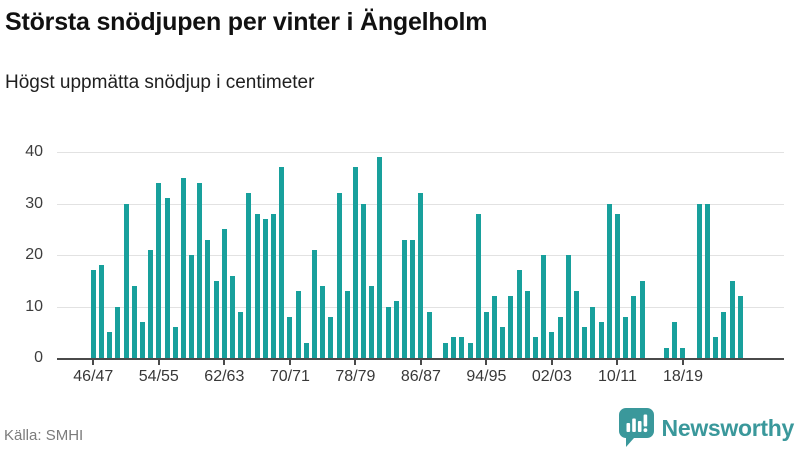  What do you see at coordinates (486, 334) in the screenshot?
I see `bar-94/95` at bounding box center [486, 334].